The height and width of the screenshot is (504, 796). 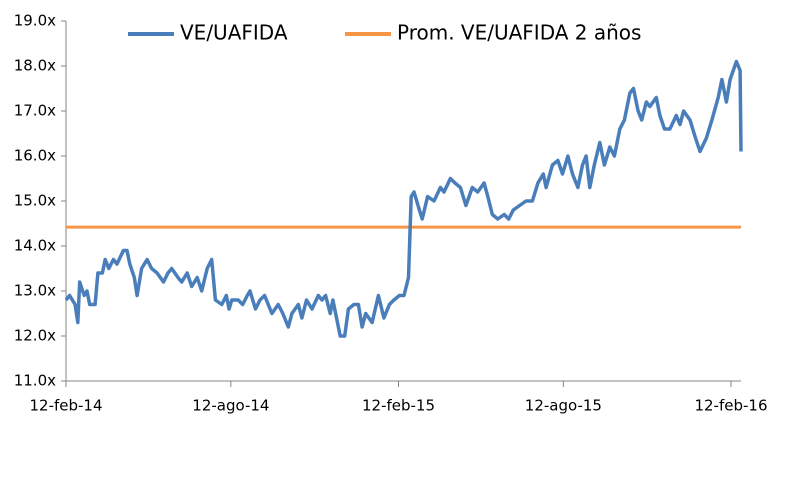 I want to click on x-tick-label: 12-ago-15, so click(x=563, y=406).